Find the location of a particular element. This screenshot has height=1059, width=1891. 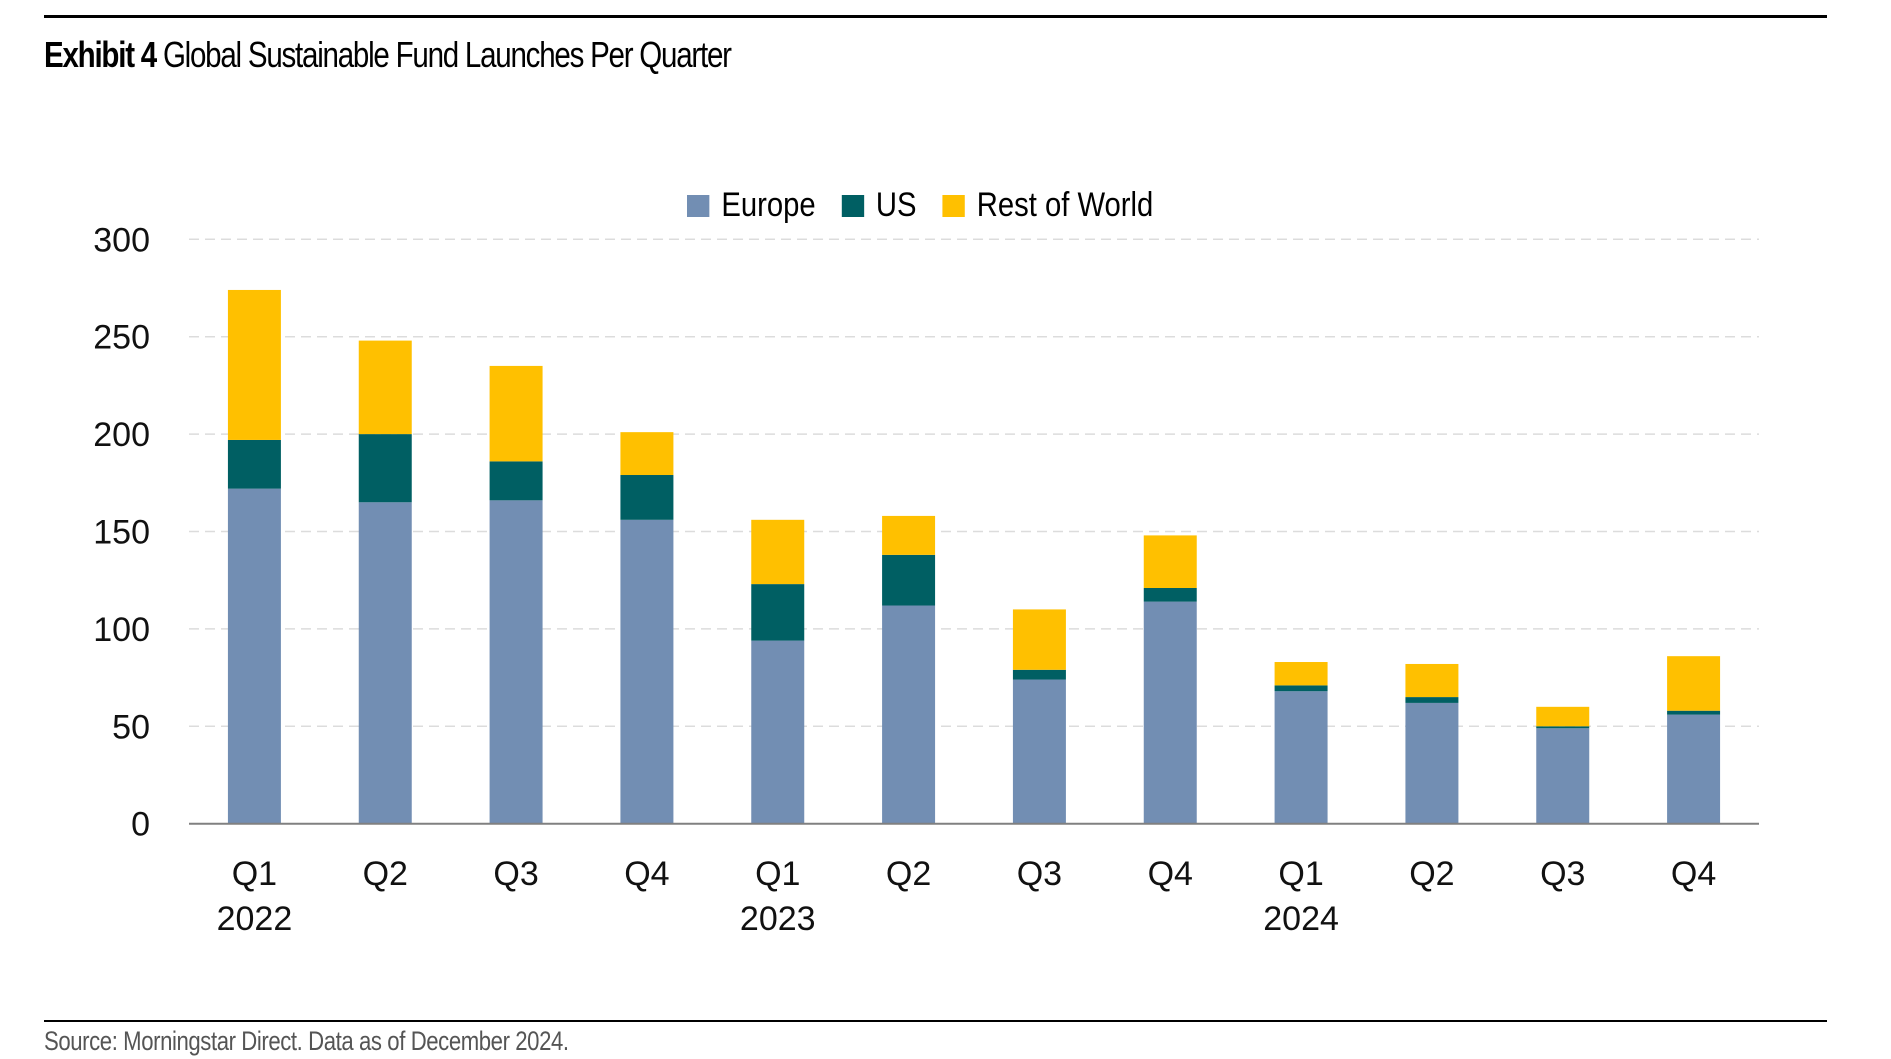

x-tick-label-year: 2023 is located at coordinates (778, 919).